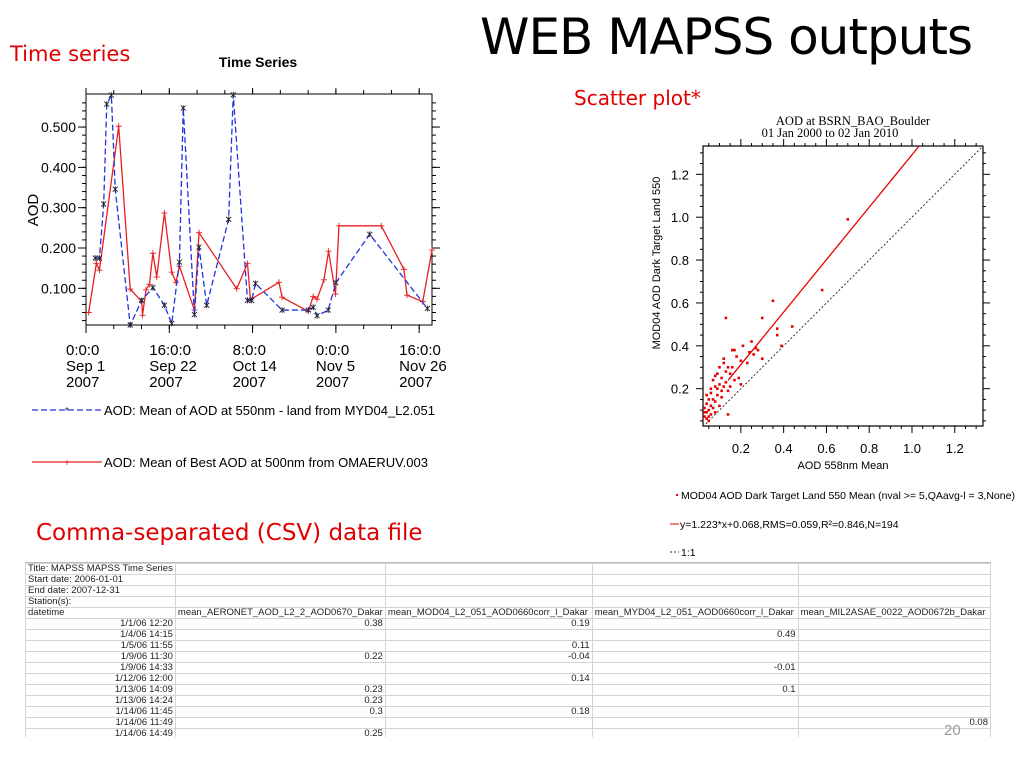  What do you see at coordinates (726, 37) in the screenshot?
I see `slide-title: WEB MAPSS outputs` at bounding box center [726, 37].